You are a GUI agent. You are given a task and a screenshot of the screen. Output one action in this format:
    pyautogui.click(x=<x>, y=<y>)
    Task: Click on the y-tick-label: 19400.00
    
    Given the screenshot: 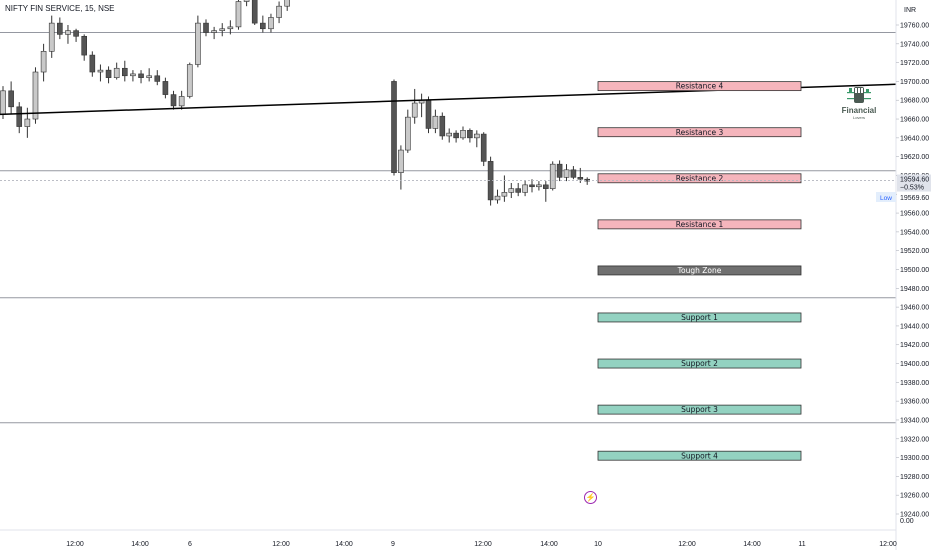 What is the action you would take?
    pyautogui.click(x=914, y=364)
    